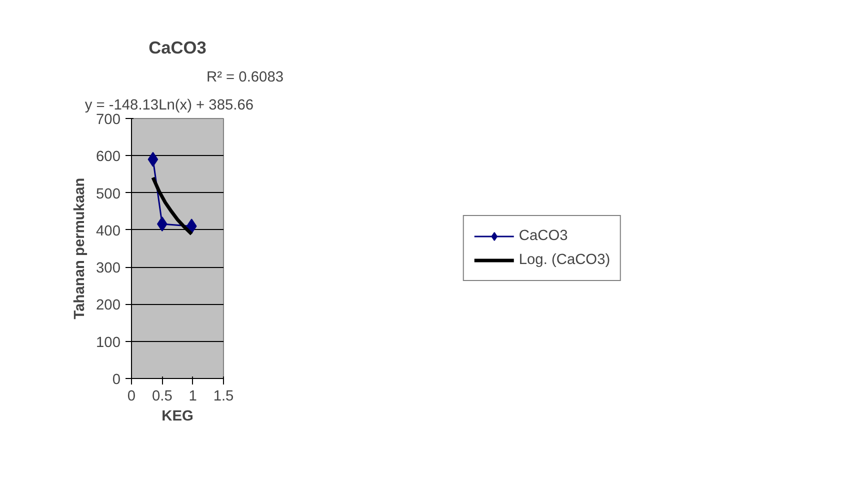 Image resolution: width=861 pixels, height=493 pixels. Describe the element at coordinates (80, 249) in the screenshot. I see `y-axis-title: Tahanan permukaan` at that location.